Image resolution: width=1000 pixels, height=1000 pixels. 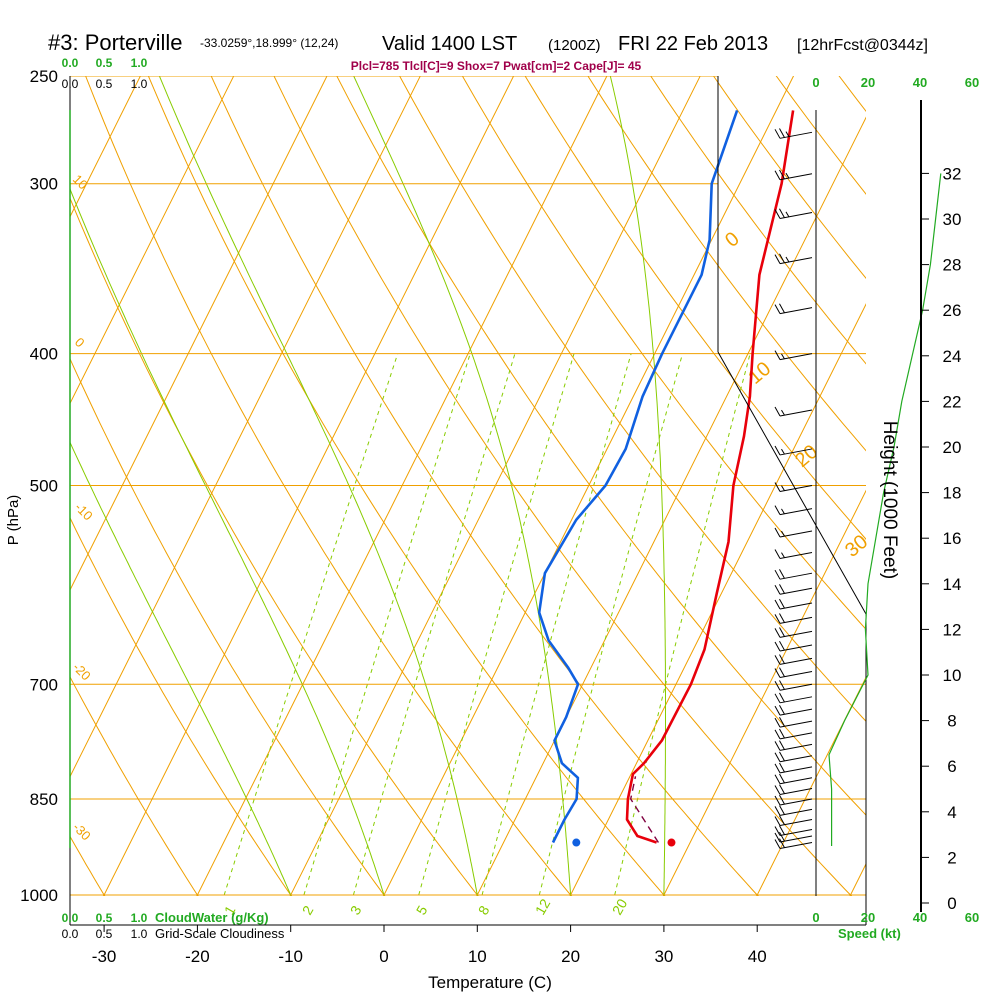 I want to click on height-tick-label: 4, so click(x=951, y=812).